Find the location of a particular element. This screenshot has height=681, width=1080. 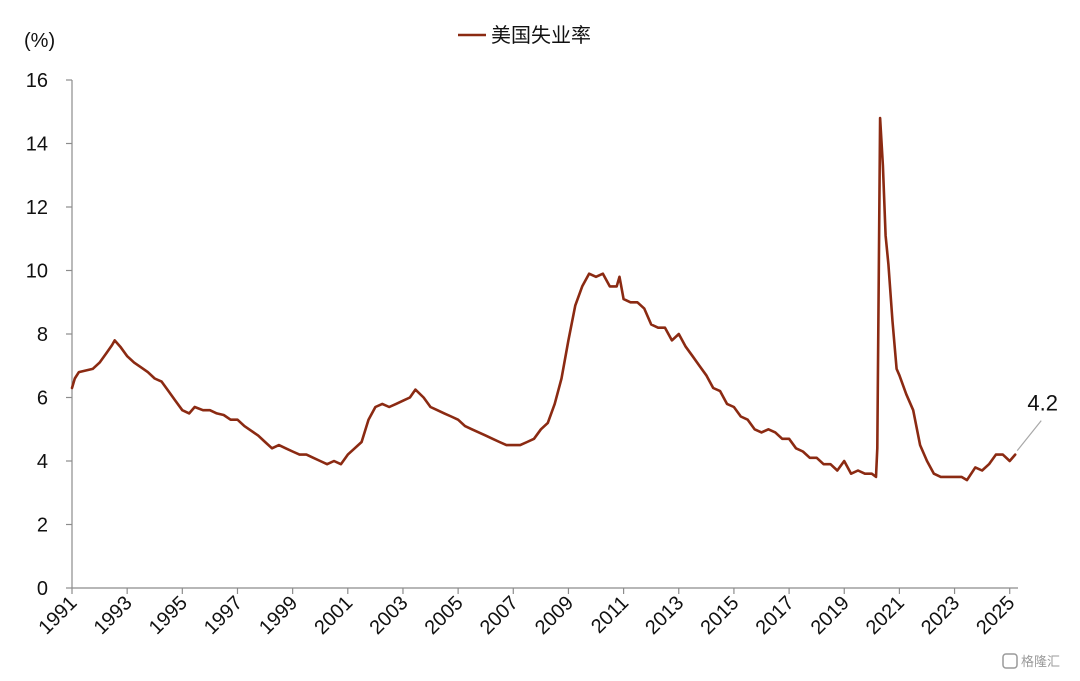

watermark: 格隆汇 is located at coordinates (1031, 661).